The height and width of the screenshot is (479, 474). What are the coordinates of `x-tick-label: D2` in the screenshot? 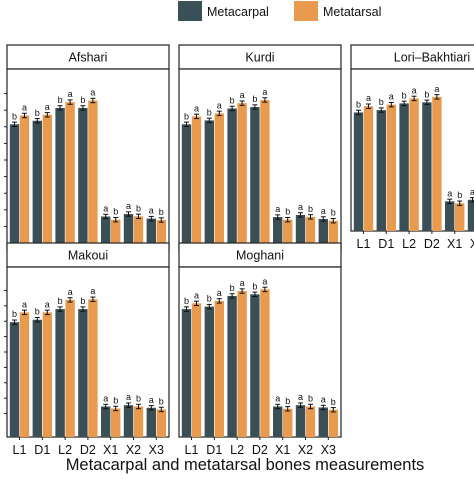 It's located at (260, 450).